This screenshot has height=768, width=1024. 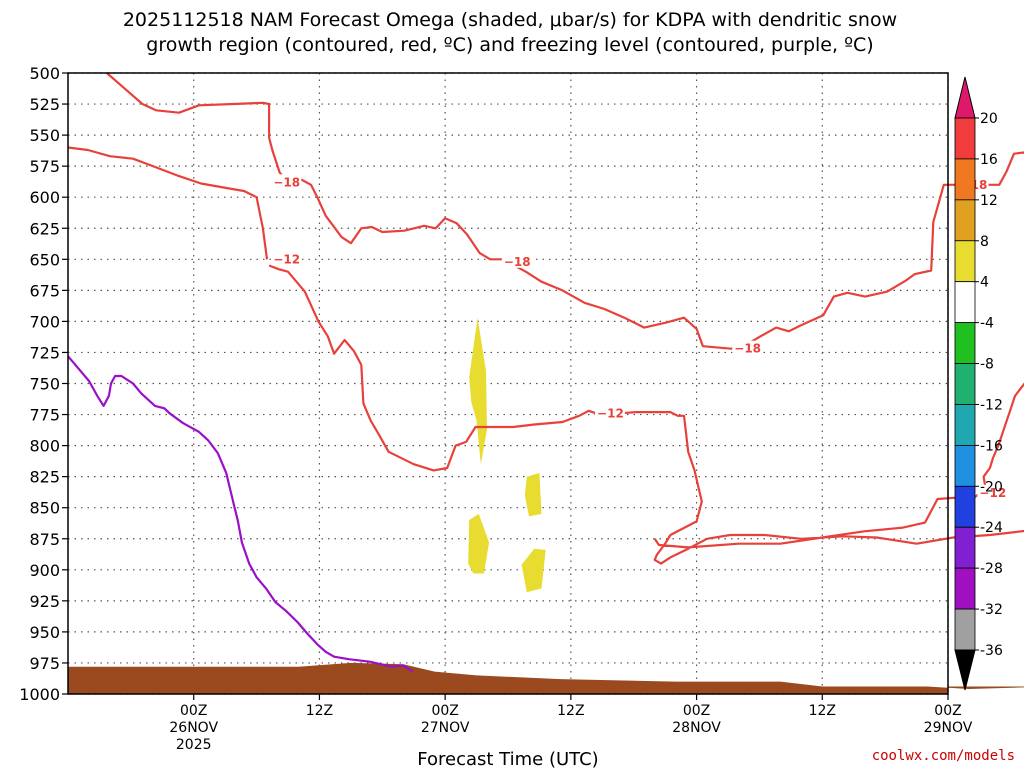 What do you see at coordinates (696, 728) in the screenshot?
I see `x-tick-label: 28NOV` at bounding box center [696, 728].